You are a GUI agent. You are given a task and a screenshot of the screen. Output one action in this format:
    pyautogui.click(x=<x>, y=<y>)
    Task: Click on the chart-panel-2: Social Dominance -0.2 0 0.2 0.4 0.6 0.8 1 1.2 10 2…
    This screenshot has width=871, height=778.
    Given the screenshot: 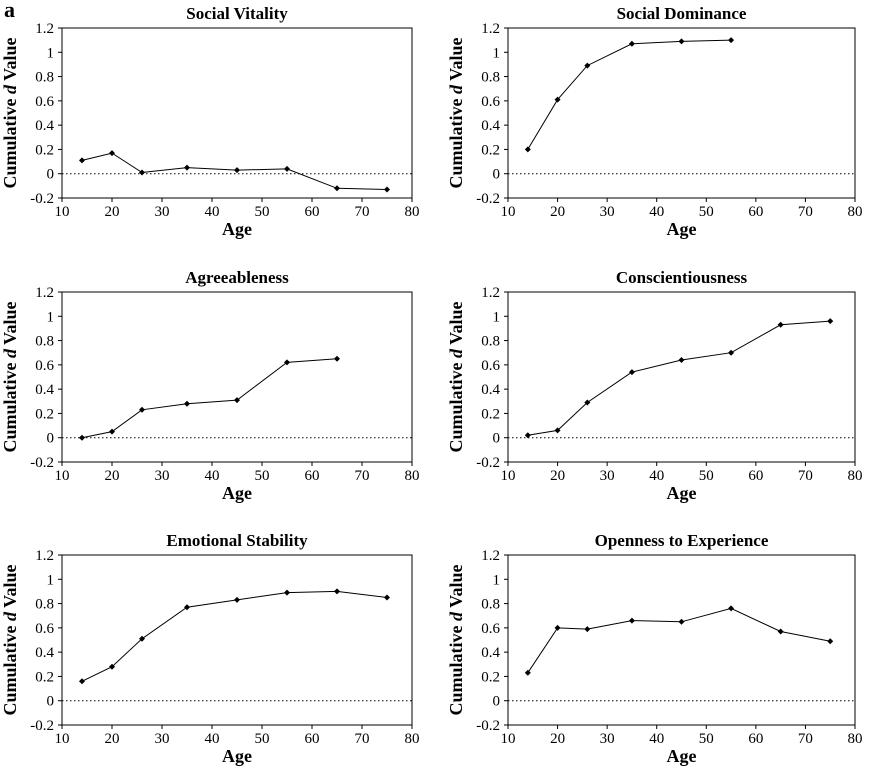 What is the action you would take?
    pyautogui.click(x=654, y=121)
    